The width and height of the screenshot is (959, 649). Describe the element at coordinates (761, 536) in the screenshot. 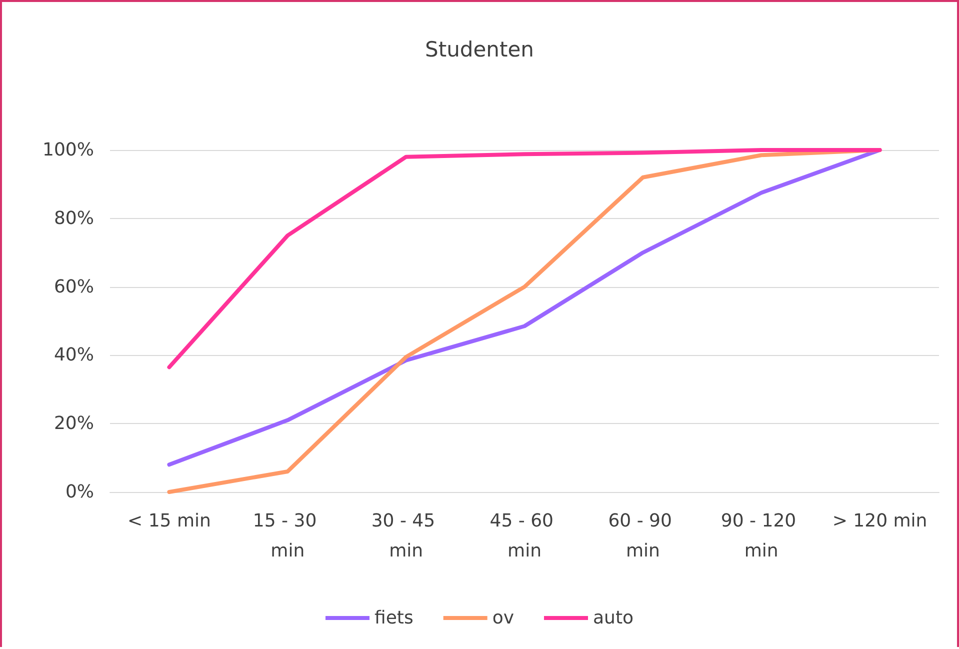

I see `x-tick-label: 90 - 120 min` at that location.